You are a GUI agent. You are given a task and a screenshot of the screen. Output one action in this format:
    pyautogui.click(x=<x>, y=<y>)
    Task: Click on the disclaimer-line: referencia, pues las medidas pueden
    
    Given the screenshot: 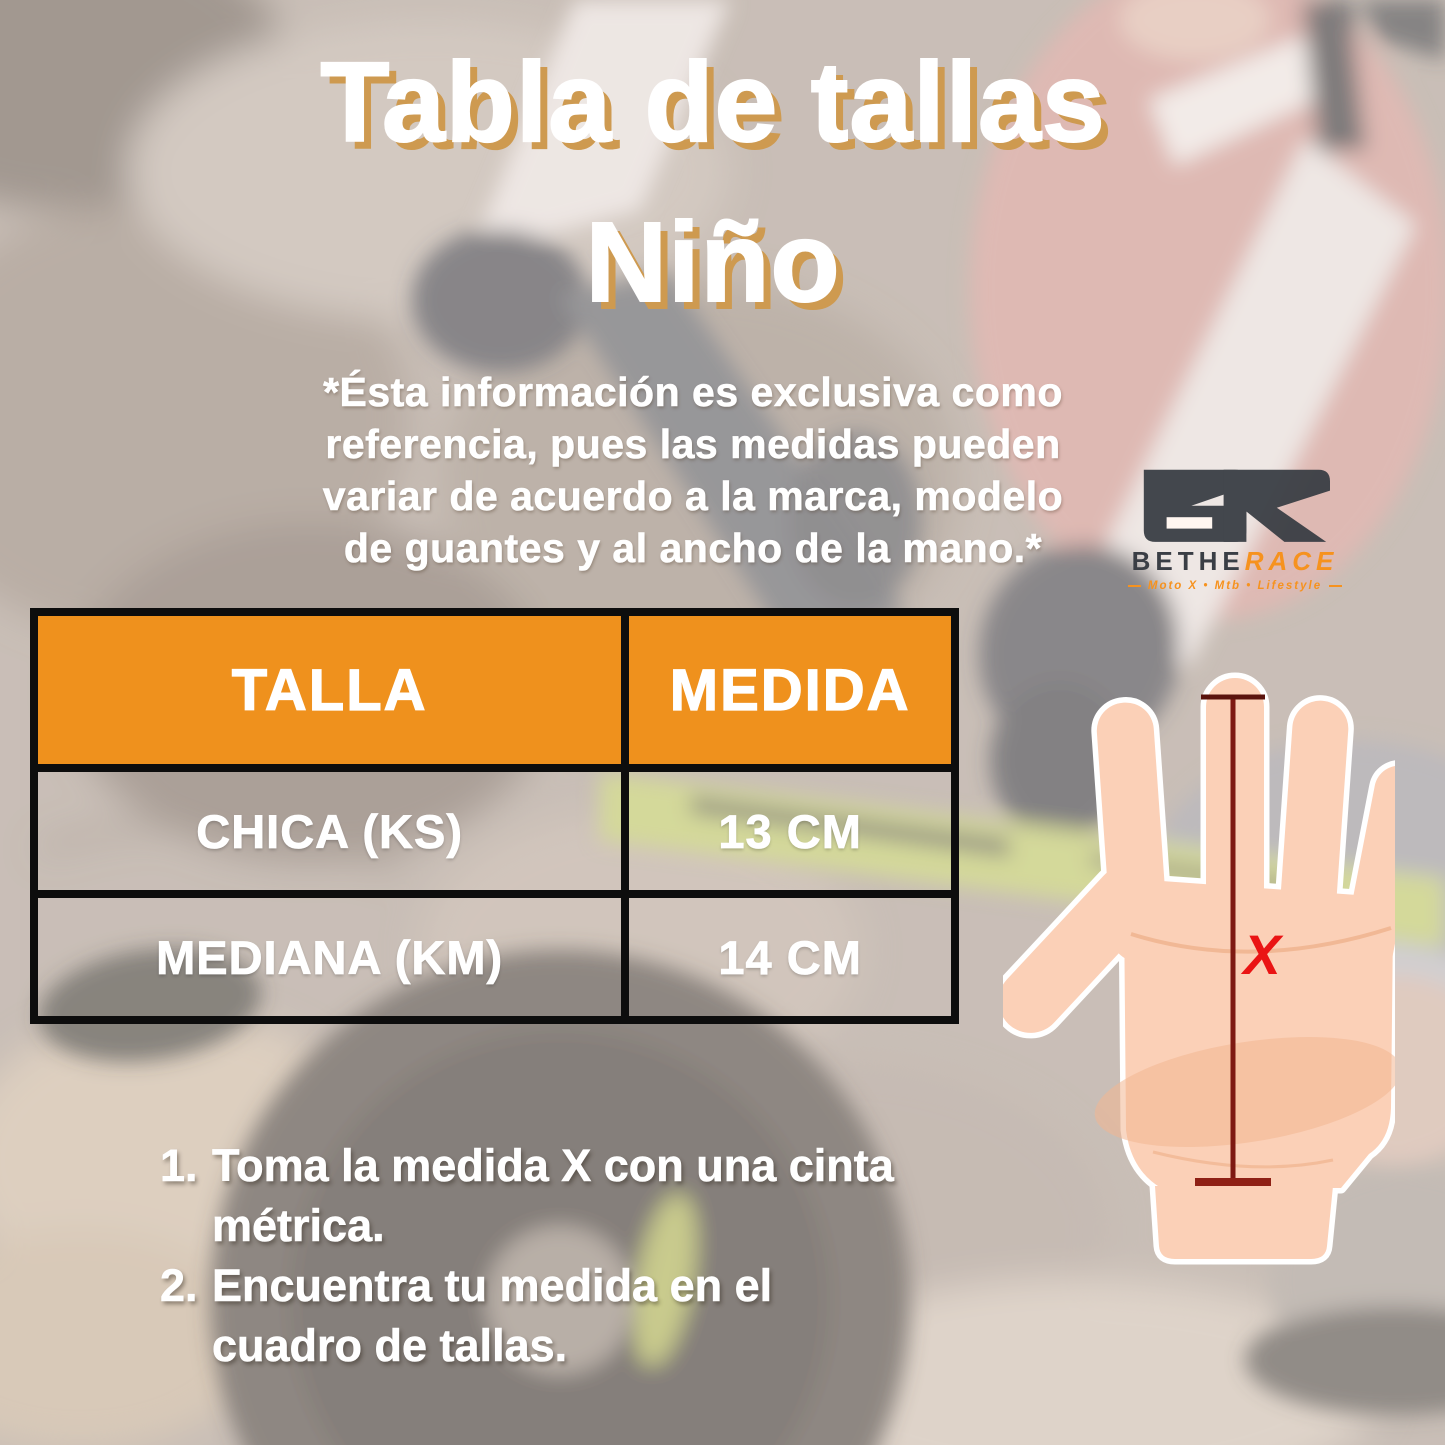 What is the action you would take?
    pyautogui.click(x=693, y=444)
    